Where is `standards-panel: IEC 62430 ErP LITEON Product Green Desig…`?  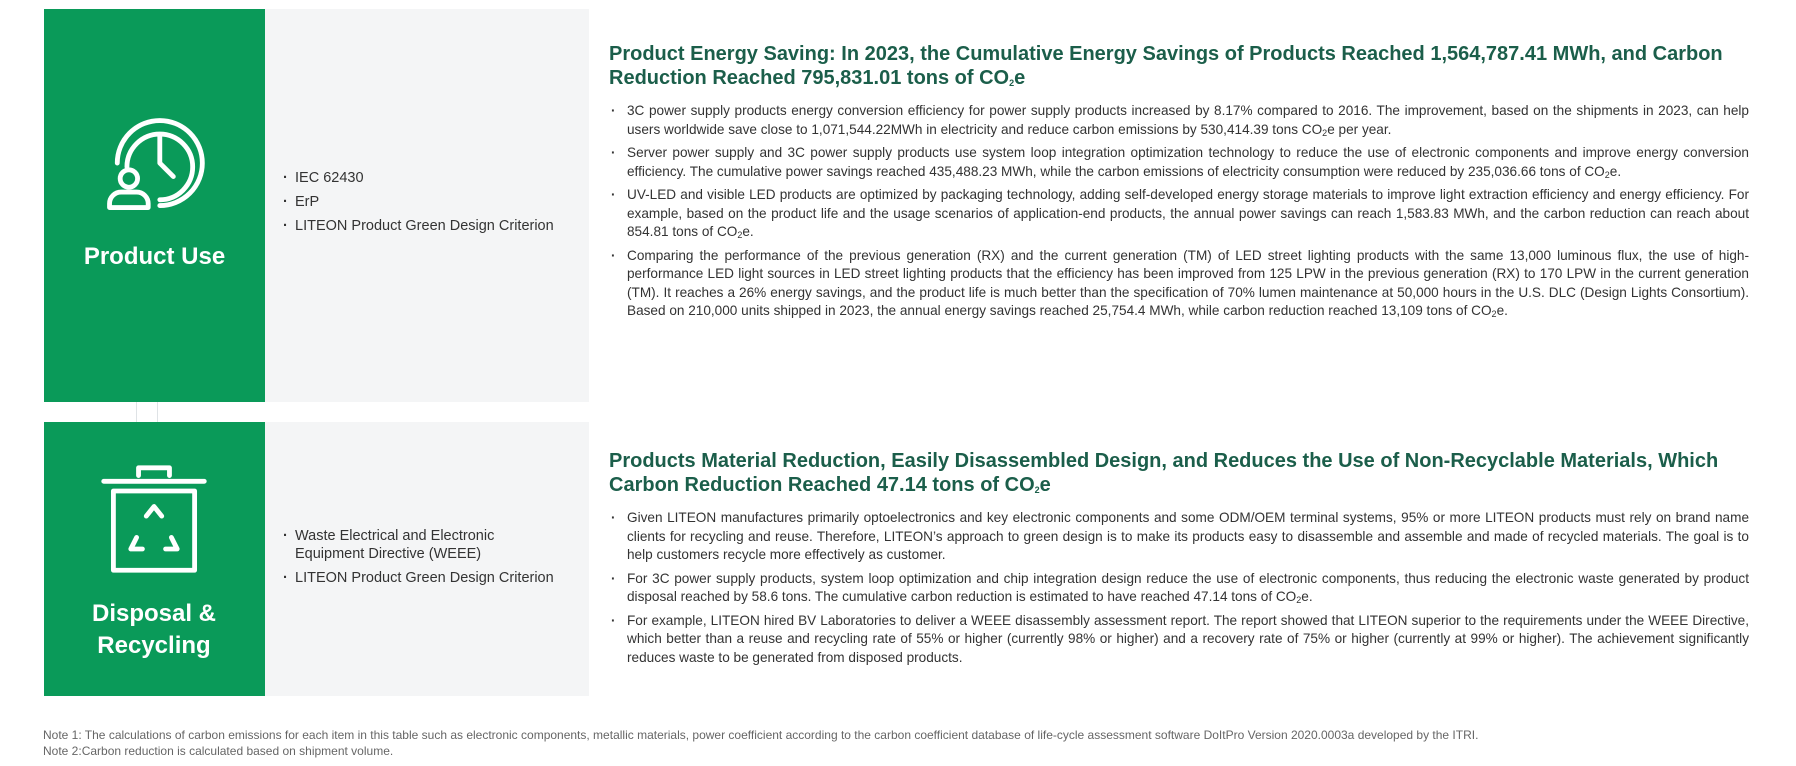
standards-panel: IEC 62430 ErP LITEON Product Green Desig… is located at coordinates (427, 205).